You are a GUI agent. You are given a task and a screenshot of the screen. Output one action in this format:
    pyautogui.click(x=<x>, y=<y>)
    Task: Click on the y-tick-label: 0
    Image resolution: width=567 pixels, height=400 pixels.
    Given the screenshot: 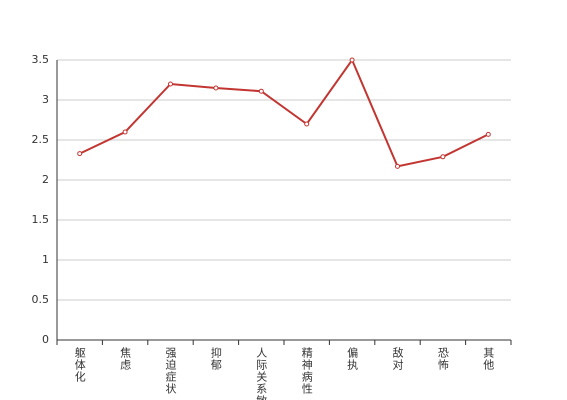 What is the action you would take?
    pyautogui.click(x=45, y=339)
    